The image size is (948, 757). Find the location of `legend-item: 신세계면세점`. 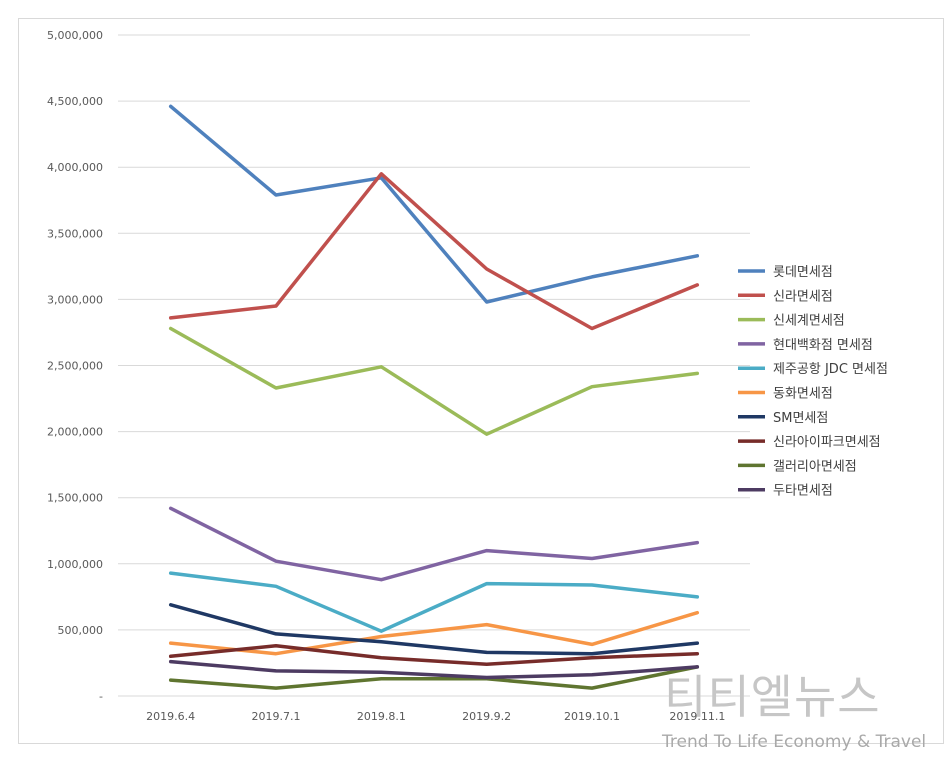

legend-item: 신세계면세점 is located at coordinates (791, 321).